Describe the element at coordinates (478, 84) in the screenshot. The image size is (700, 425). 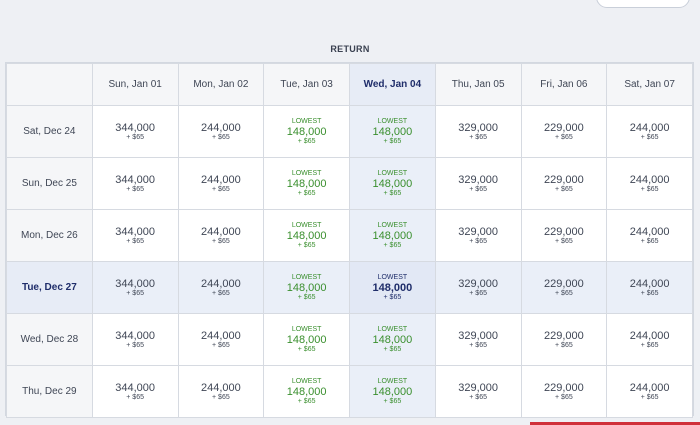
I see `return-date-header: Thu, Jan 05` at that location.